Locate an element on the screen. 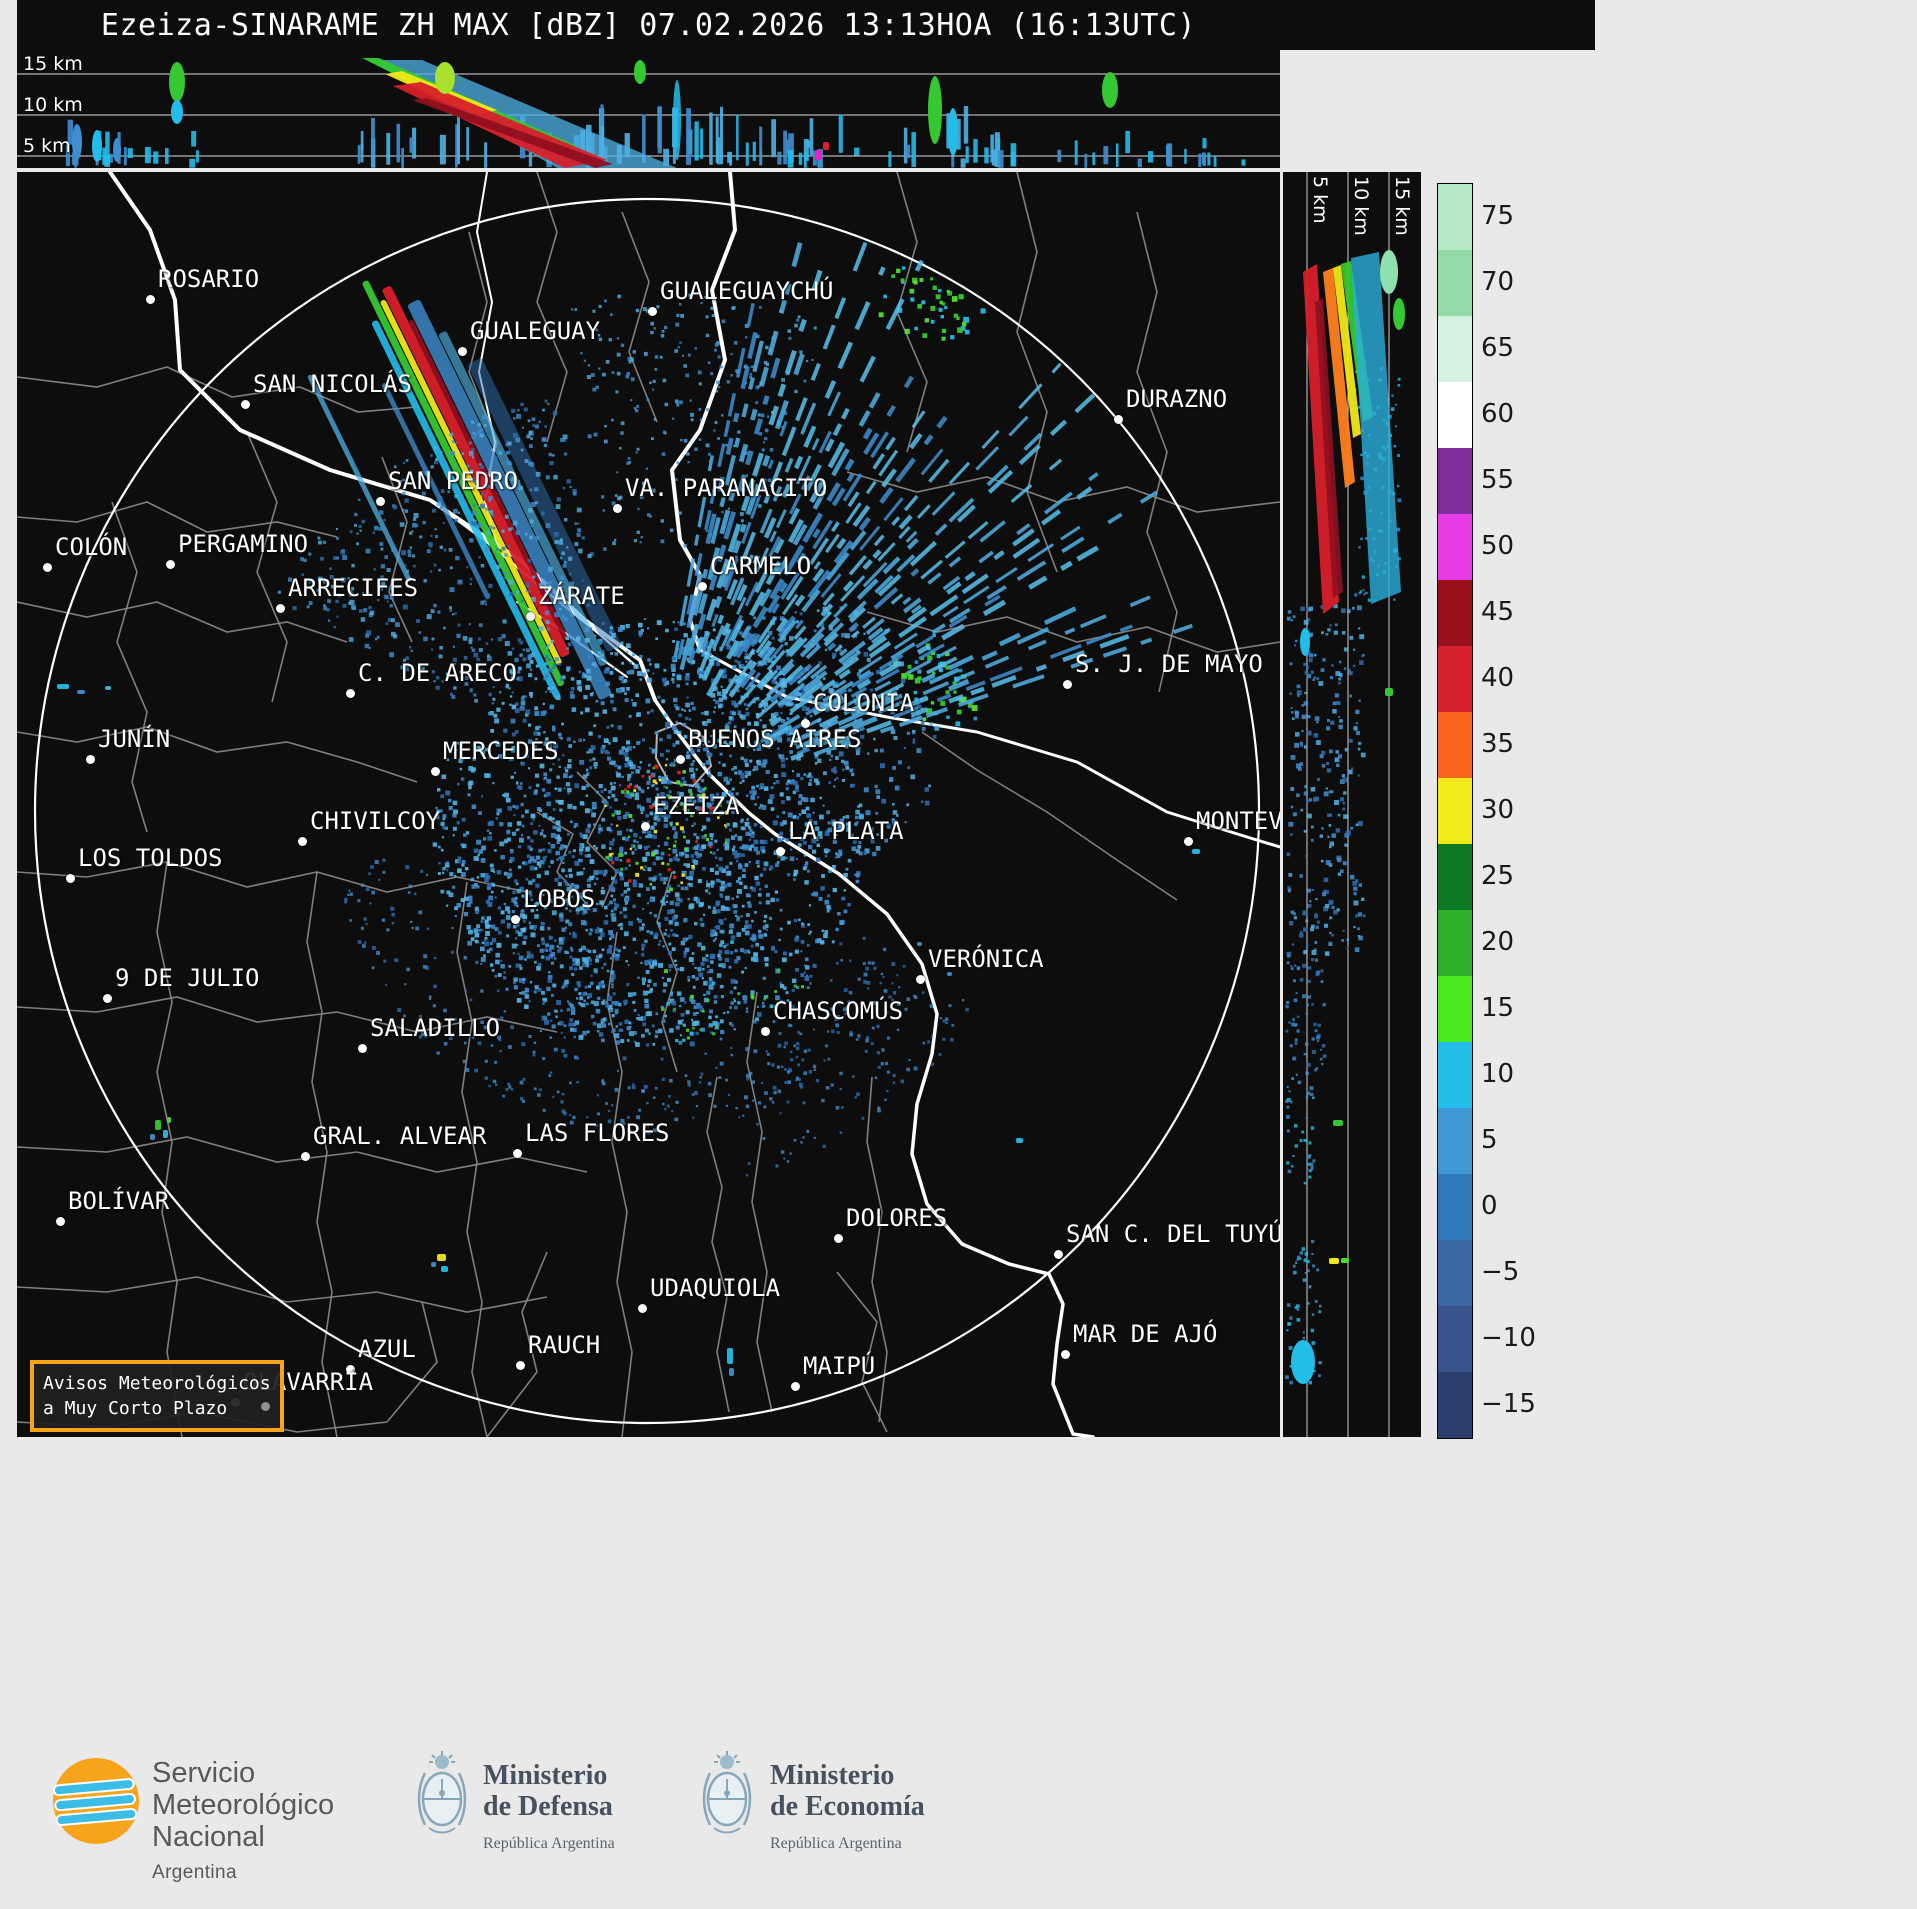  height-label-10km: 10 km is located at coordinates (1361, 206).